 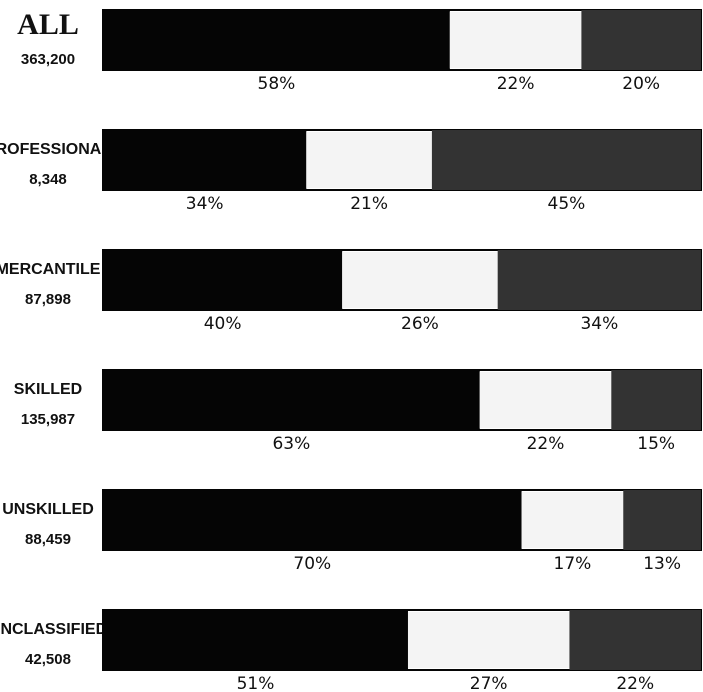 What do you see at coordinates (50, 269) in the screenshot?
I see `category-label-mercantile: MERCANTILE` at bounding box center [50, 269].